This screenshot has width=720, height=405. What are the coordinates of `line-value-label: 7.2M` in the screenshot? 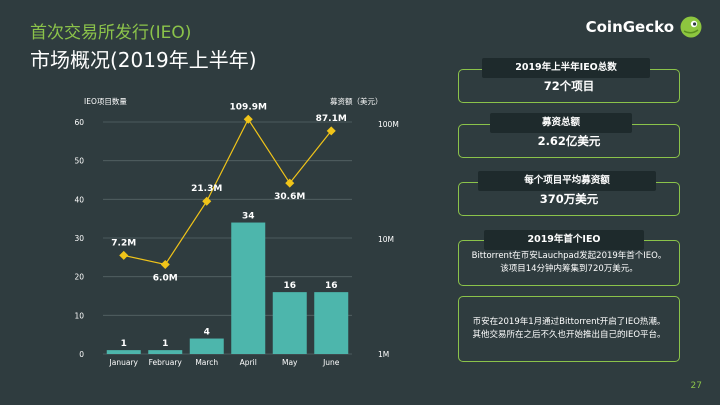 It's located at (123, 243).